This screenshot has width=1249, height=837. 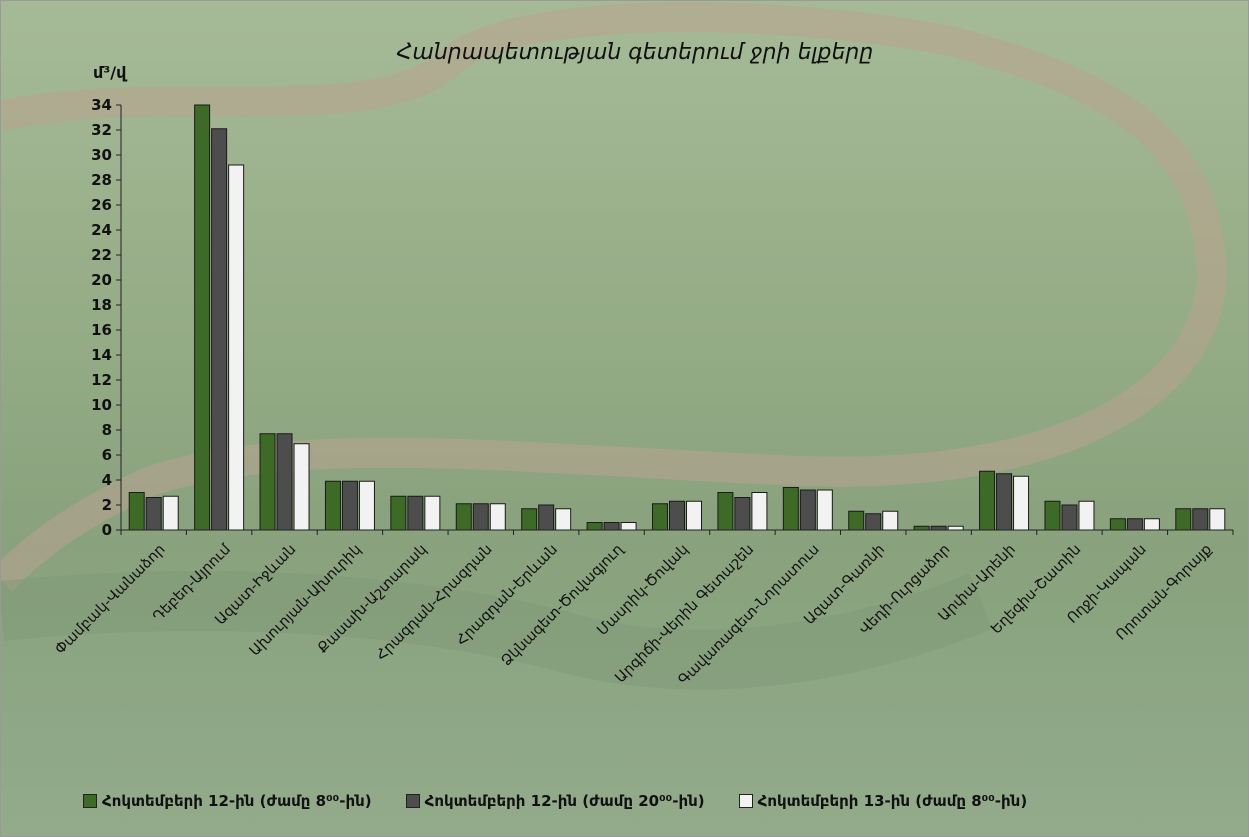 I want to click on y-tick-label: 8, so click(x=107, y=430).